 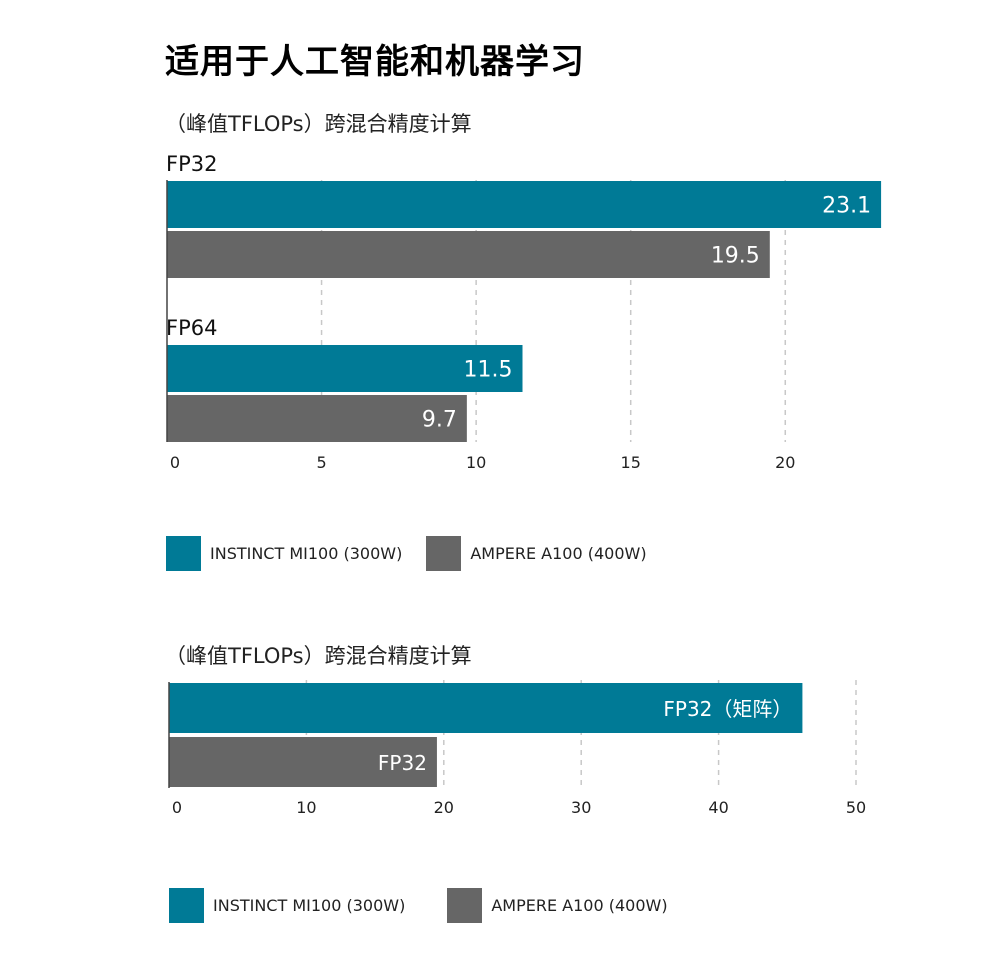 I want to click on legend-swatch-mi100, so click(x=183, y=553).